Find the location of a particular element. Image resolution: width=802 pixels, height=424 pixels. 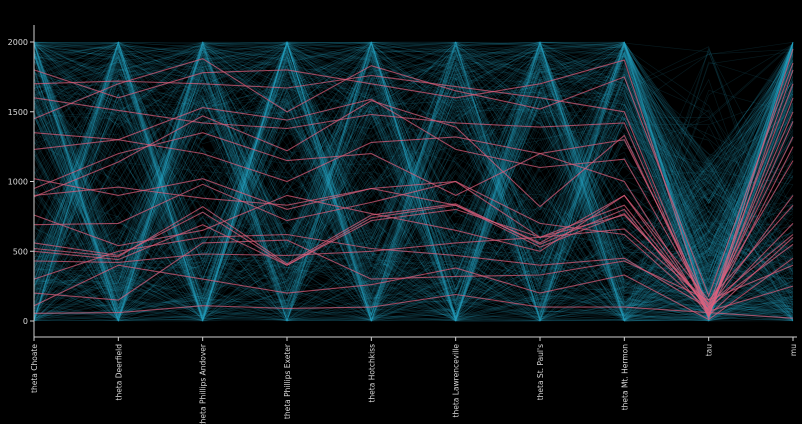

highlighted-line is located at coordinates (413, 270).